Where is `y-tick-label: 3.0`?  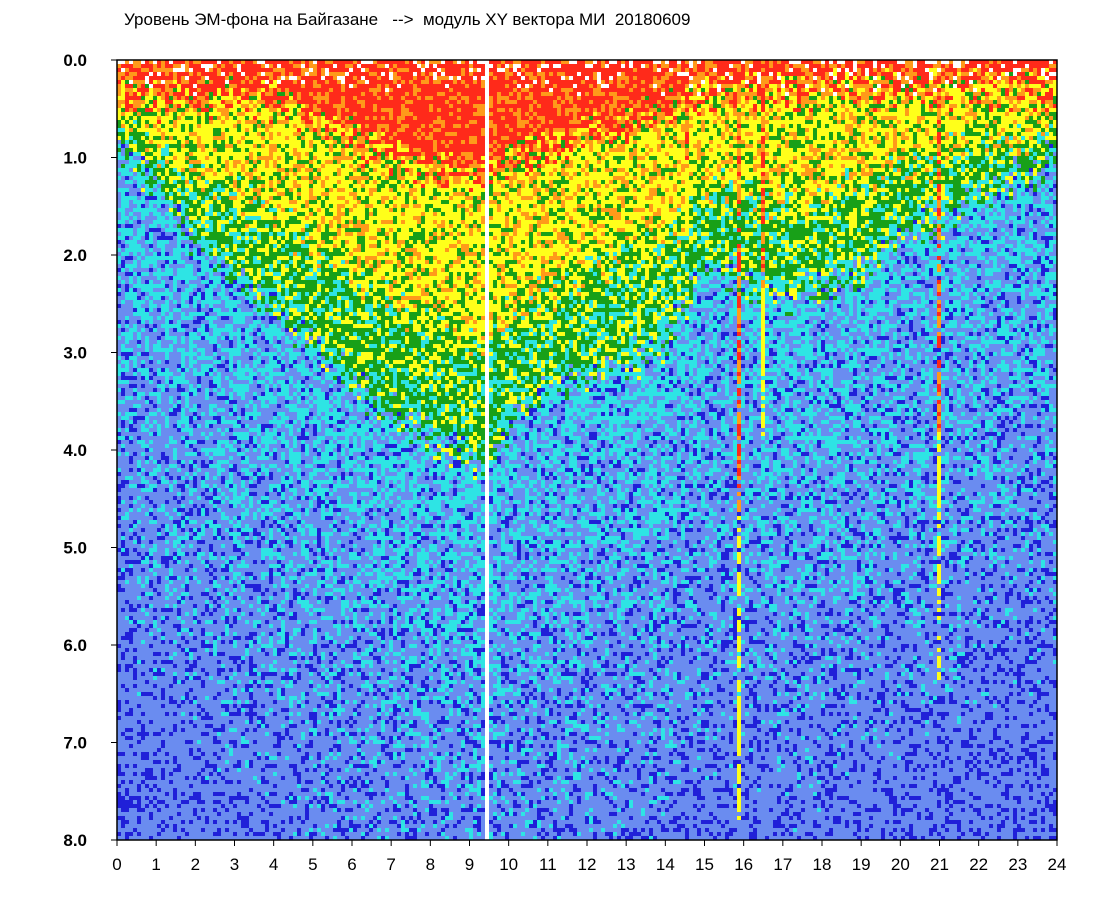
y-tick-label: 3.0 is located at coordinates (75, 353).